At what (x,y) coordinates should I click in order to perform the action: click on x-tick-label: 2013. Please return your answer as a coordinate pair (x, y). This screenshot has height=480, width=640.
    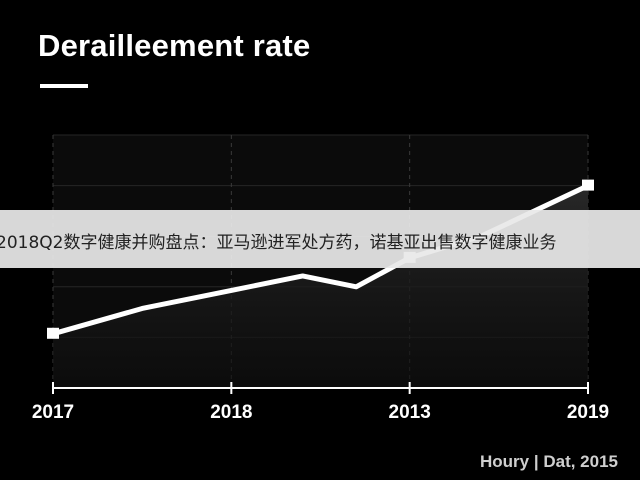
    Looking at the image, I should click on (410, 412).